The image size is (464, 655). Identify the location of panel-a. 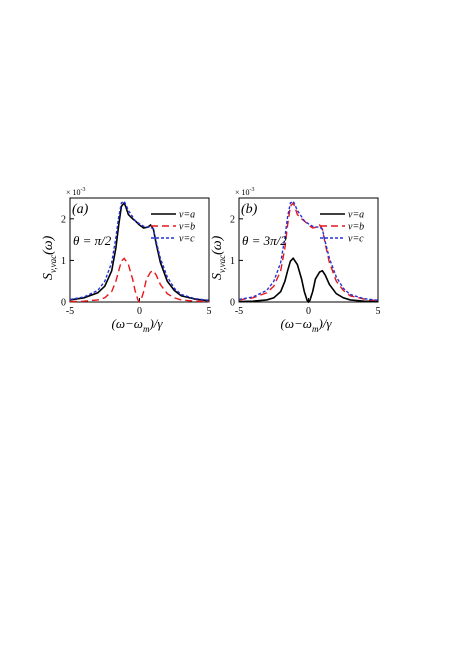
(139, 250).